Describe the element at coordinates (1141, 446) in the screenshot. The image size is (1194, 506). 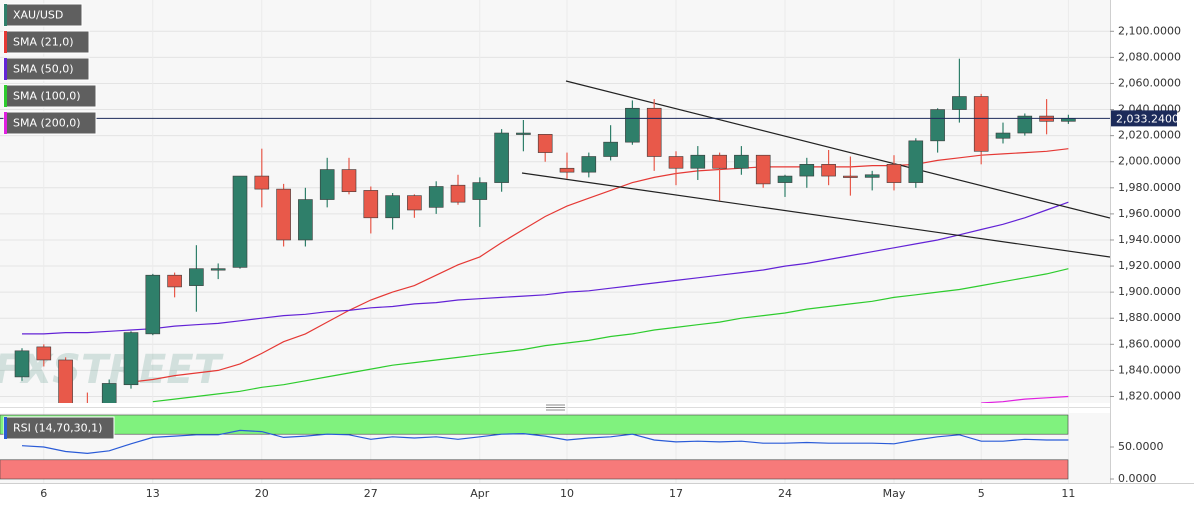
I see `rsi-y-tick-label: 50.0000` at that location.